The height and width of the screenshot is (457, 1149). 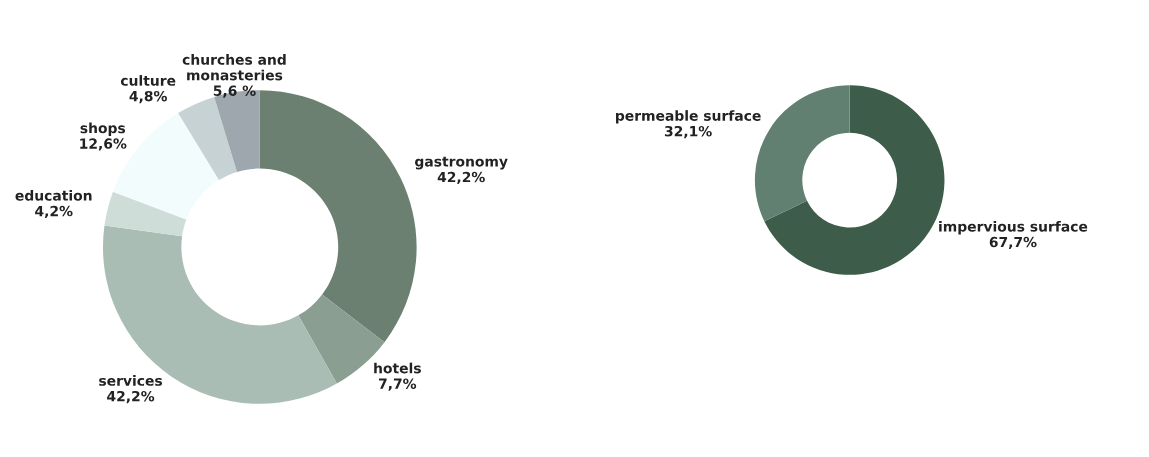 I want to click on data-label: 12,6%, so click(x=103, y=144).